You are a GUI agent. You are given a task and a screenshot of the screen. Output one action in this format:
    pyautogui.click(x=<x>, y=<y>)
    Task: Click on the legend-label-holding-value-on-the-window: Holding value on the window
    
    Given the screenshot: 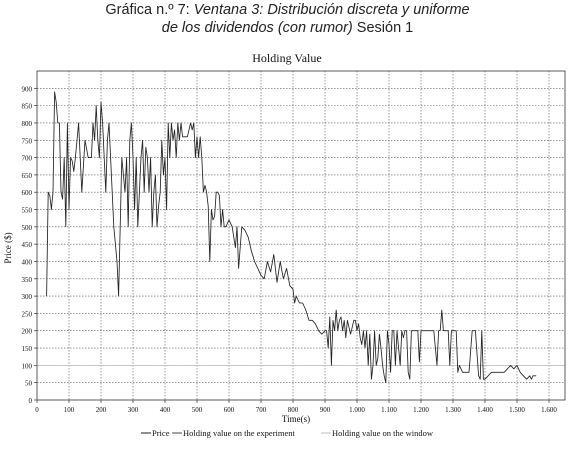 What is the action you would take?
    pyautogui.click(x=383, y=433)
    